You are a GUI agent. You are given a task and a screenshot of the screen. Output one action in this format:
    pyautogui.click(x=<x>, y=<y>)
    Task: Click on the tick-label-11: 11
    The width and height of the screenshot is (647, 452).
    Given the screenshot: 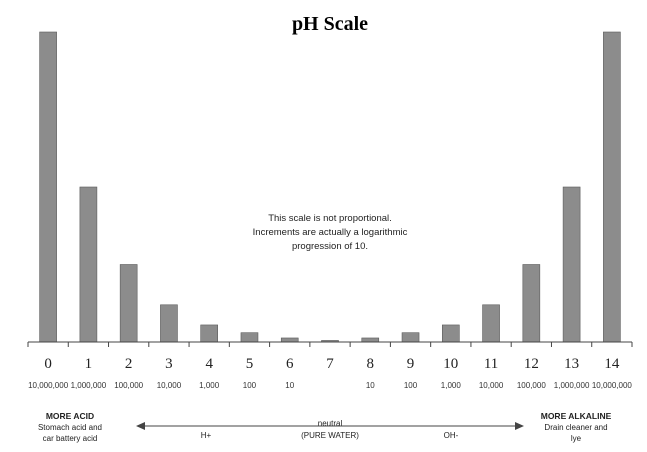 What is the action you would take?
    pyautogui.click(x=491, y=364)
    